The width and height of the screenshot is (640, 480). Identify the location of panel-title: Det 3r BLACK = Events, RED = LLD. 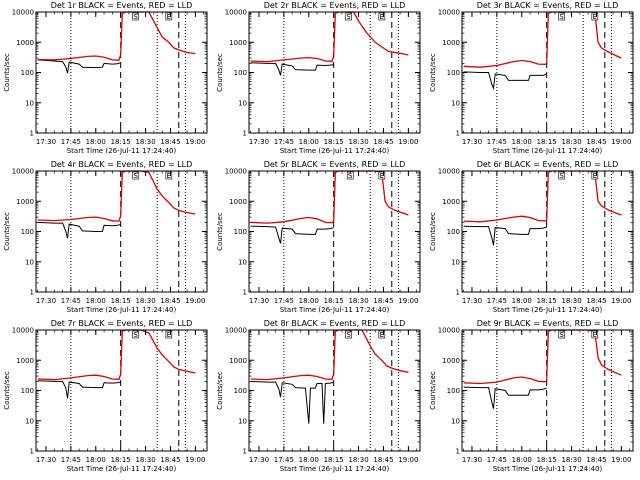
(548, 5).